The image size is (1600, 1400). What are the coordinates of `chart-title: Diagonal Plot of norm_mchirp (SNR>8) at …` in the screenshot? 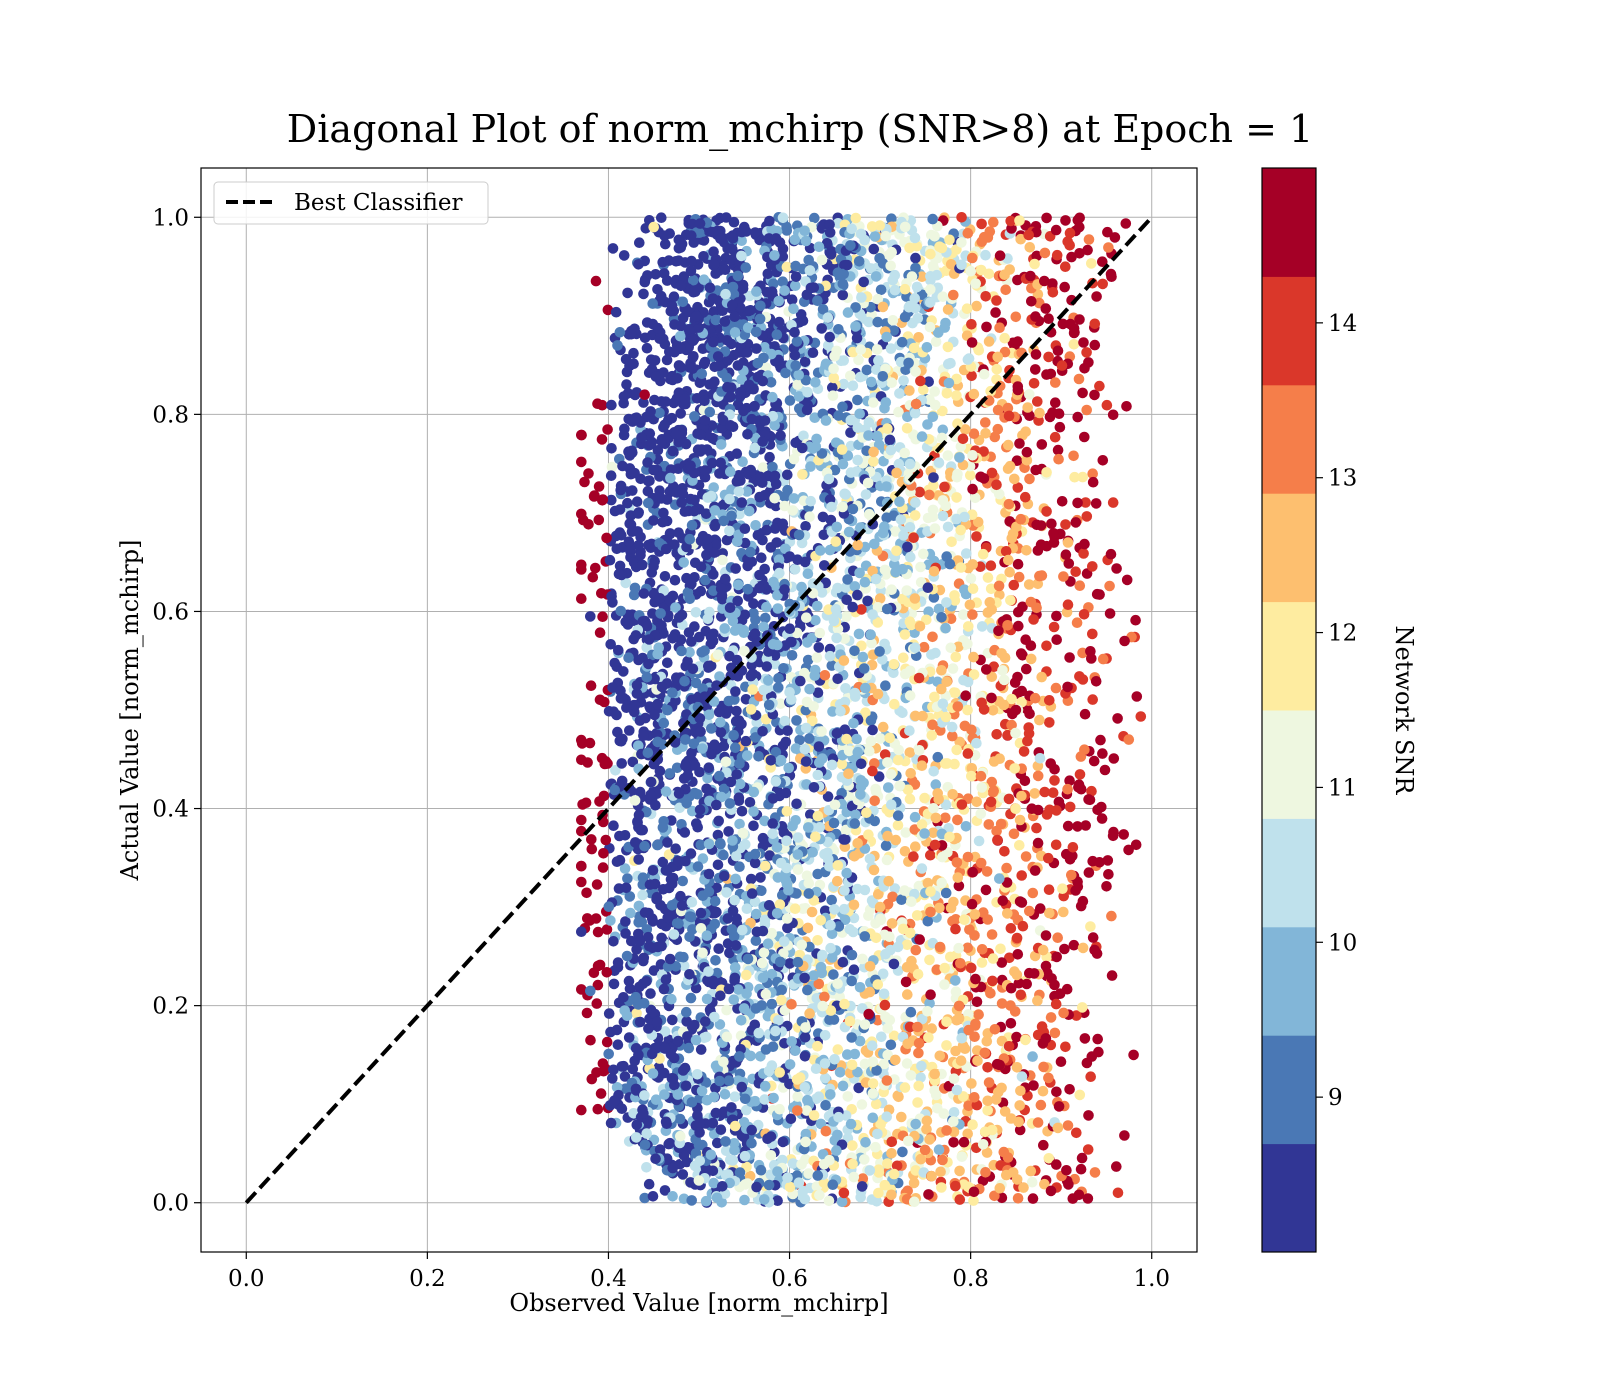 It's located at (800, 129).